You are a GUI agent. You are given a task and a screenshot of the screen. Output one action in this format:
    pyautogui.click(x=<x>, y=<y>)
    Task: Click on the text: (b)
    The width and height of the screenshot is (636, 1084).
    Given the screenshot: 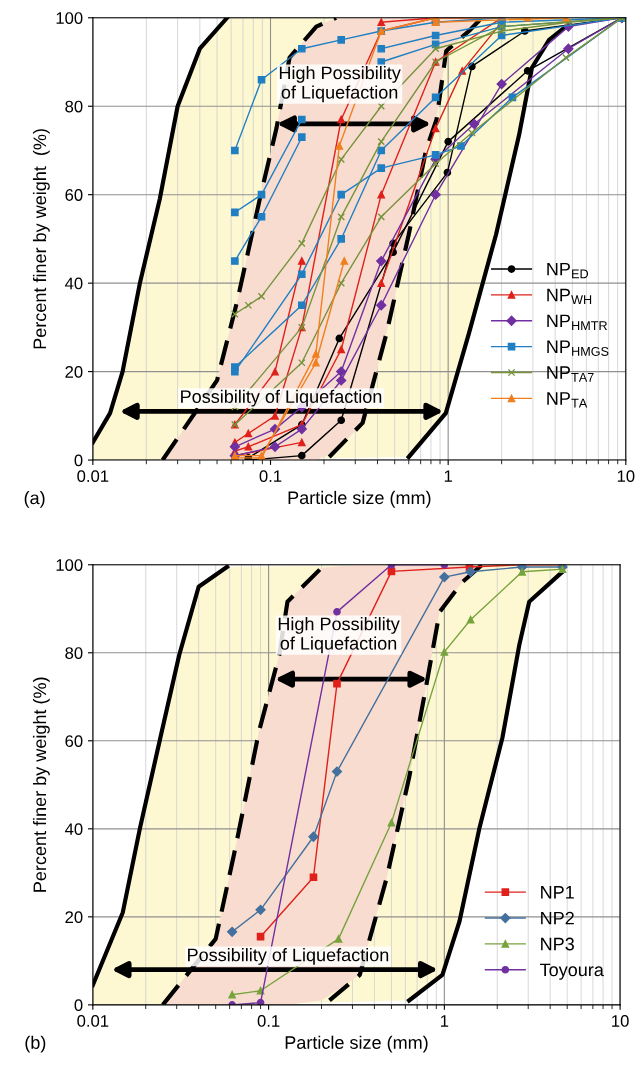 What is the action you would take?
    pyautogui.click(x=35, y=1044)
    